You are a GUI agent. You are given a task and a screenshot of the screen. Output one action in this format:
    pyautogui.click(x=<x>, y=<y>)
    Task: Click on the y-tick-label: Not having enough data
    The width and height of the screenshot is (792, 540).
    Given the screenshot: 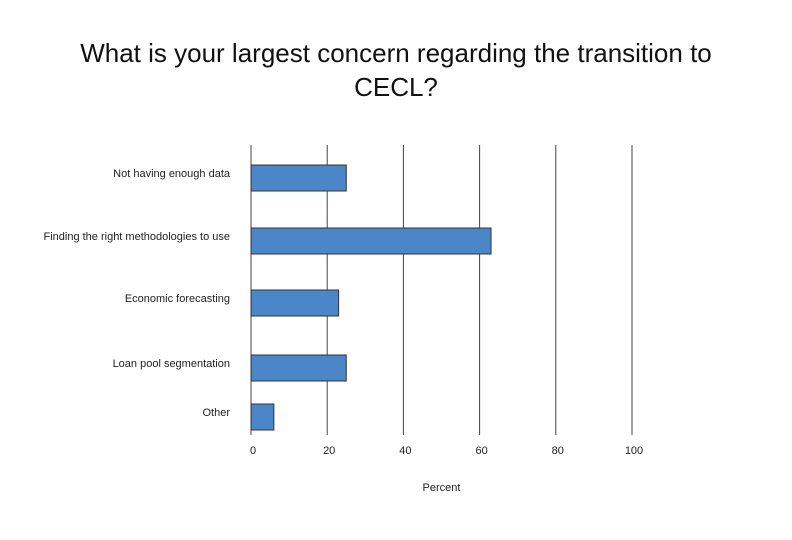 What is the action you would take?
    pyautogui.click(x=135, y=174)
    